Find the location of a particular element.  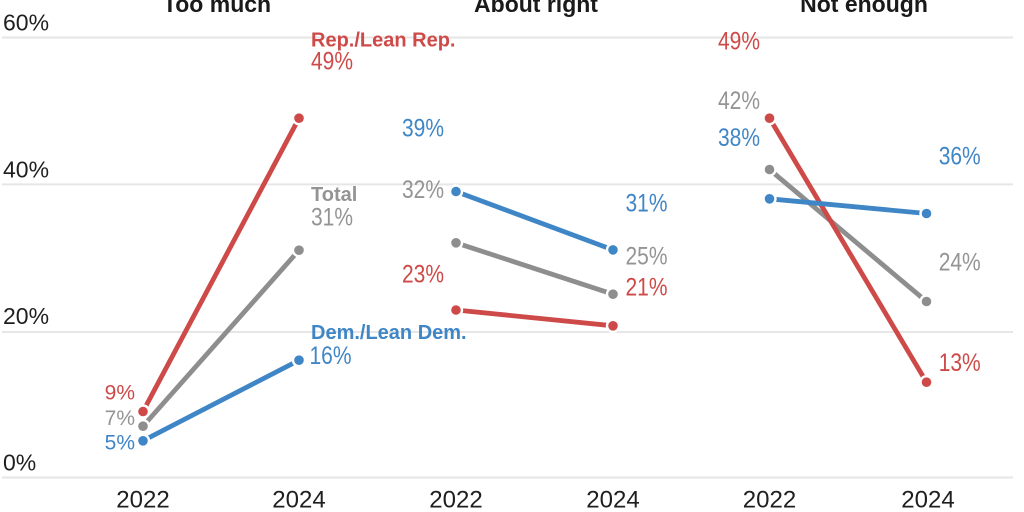

svg-text: 20% is located at coordinates (26, 316).